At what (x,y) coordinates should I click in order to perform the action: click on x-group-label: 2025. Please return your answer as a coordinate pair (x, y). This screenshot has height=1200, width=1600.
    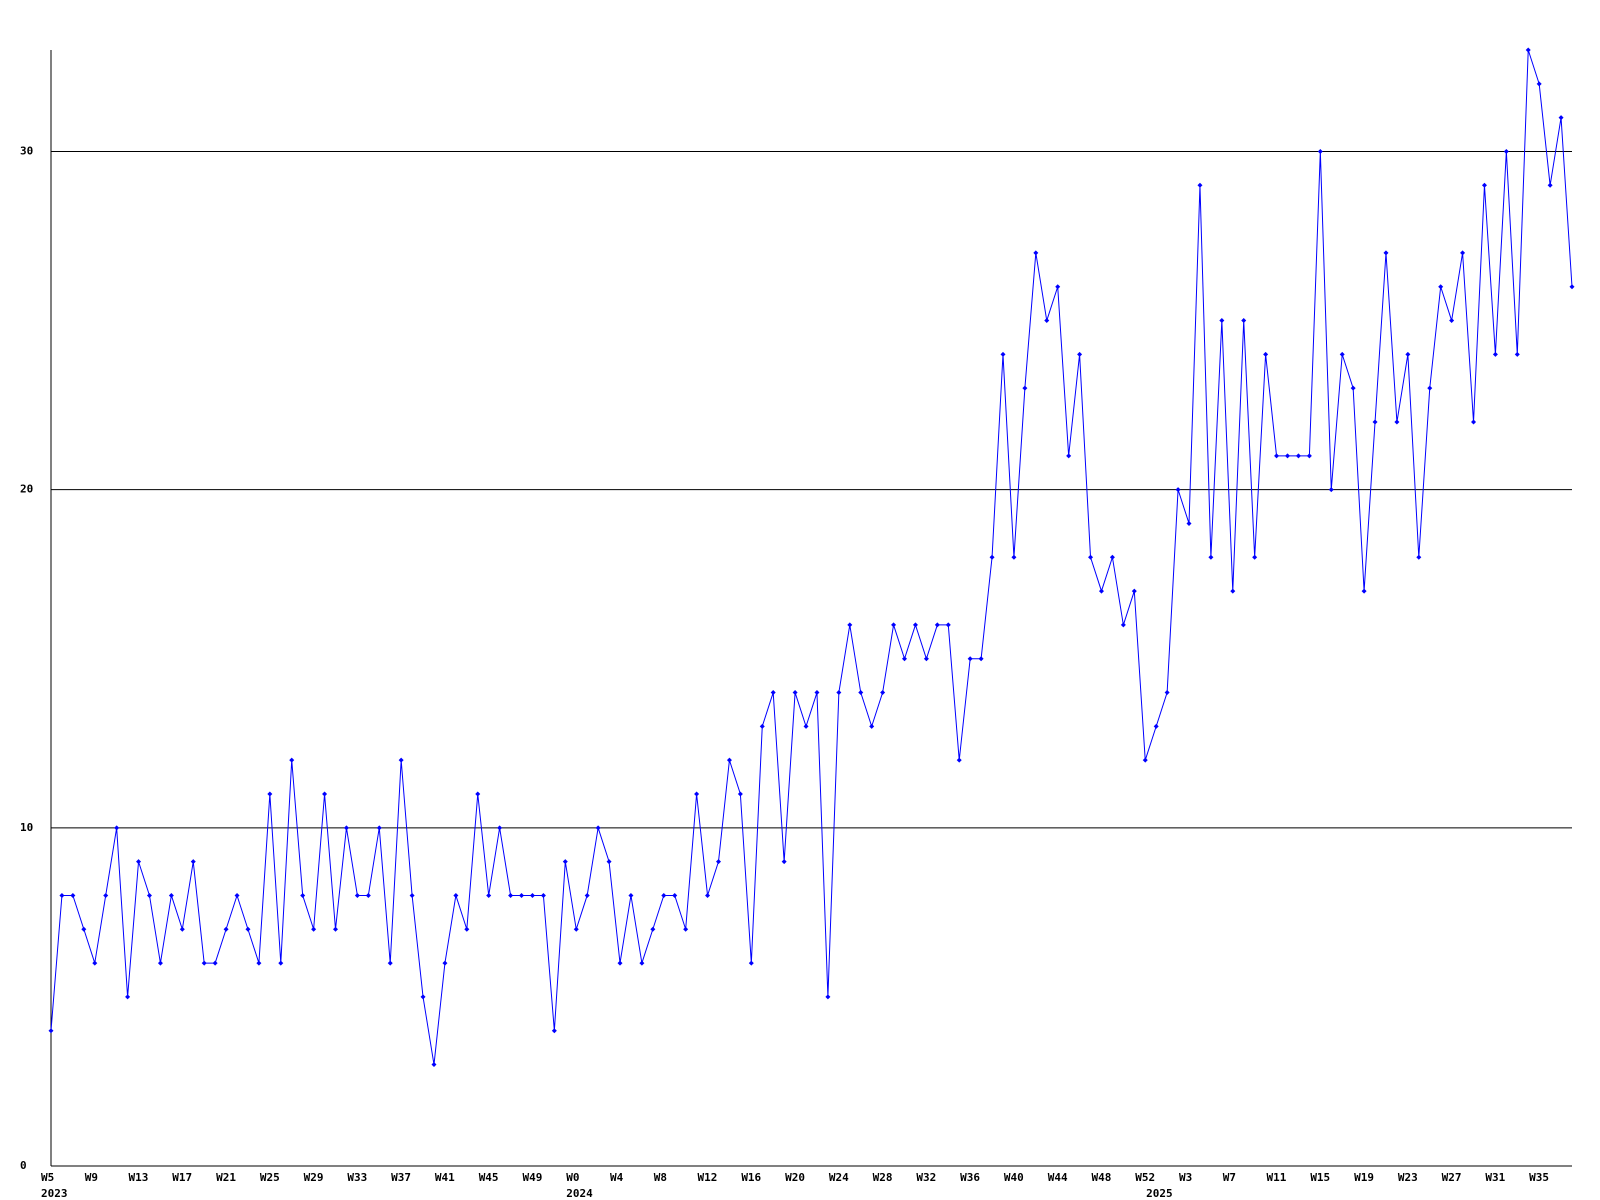
    Looking at the image, I should click on (1159, 1193).